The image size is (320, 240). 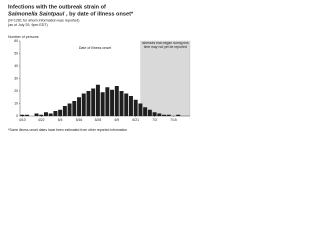 What do you see at coordinates (17, 116) in the screenshot?
I see `y-tick-label: 0` at bounding box center [17, 116].